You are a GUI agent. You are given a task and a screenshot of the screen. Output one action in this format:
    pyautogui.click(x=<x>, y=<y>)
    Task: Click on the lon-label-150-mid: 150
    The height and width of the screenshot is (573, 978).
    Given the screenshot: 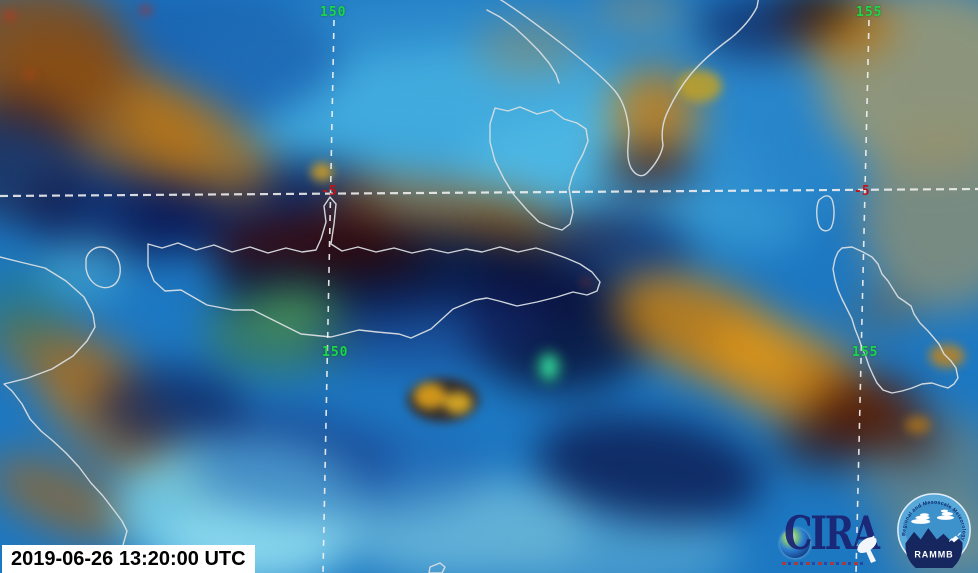 What is the action you would take?
    pyautogui.click(x=335, y=352)
    